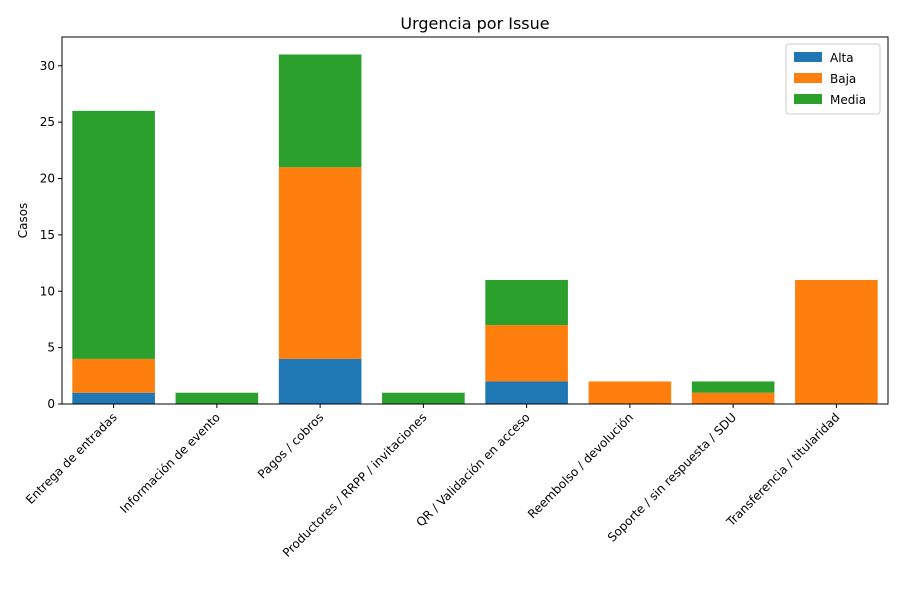  Describe the element at coordinates (474, 23) in the screenshot. I see `chart-title: Urgencia por Issue` at that location.